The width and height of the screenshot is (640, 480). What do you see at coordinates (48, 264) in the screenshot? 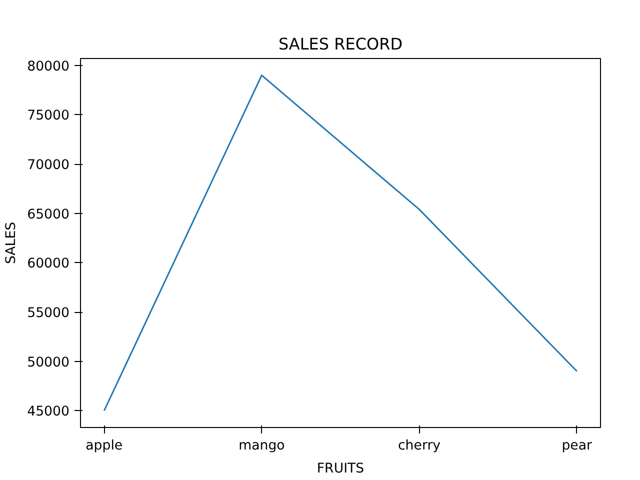
I see `y-tick-label: 60000` at bounding box center [48, 264].